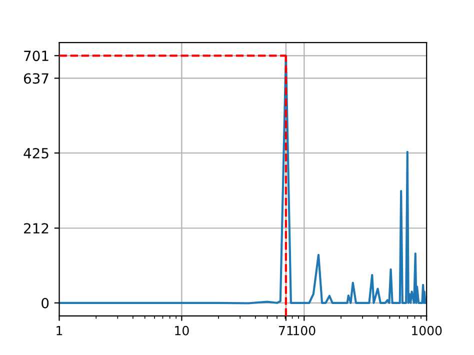 This screenshot has height=355, width=474. I want to click on y-tick-label: 701, so click(36, 56).